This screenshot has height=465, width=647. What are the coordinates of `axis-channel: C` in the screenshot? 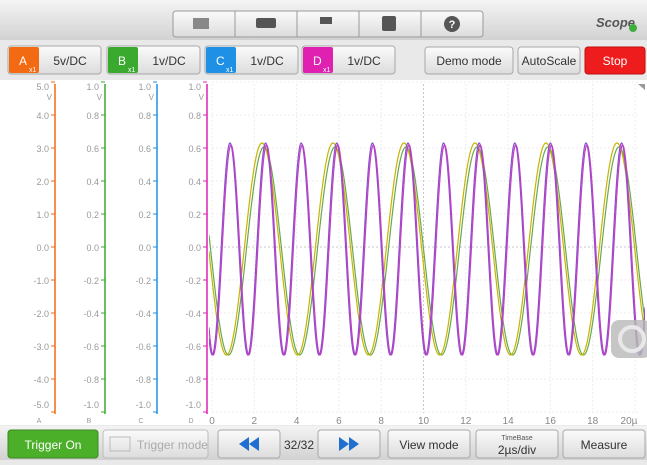 It's located at (140, 421).